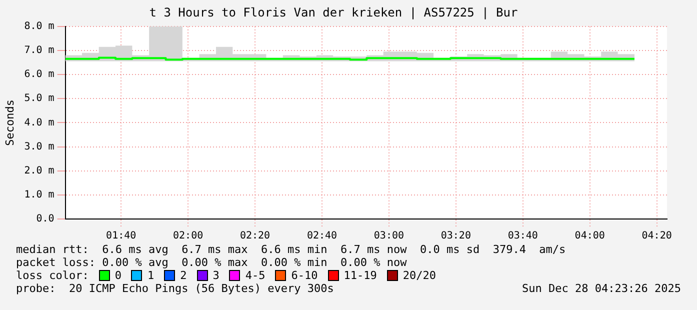  I want to click on legend-label: 11-19, so click(360, 275).